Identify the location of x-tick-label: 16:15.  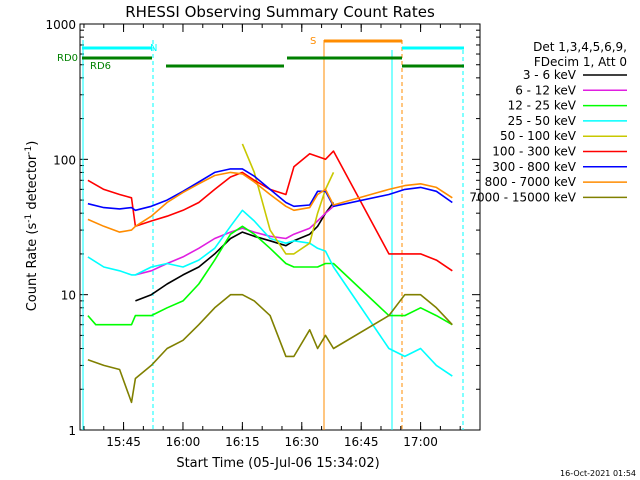
(242, 442).